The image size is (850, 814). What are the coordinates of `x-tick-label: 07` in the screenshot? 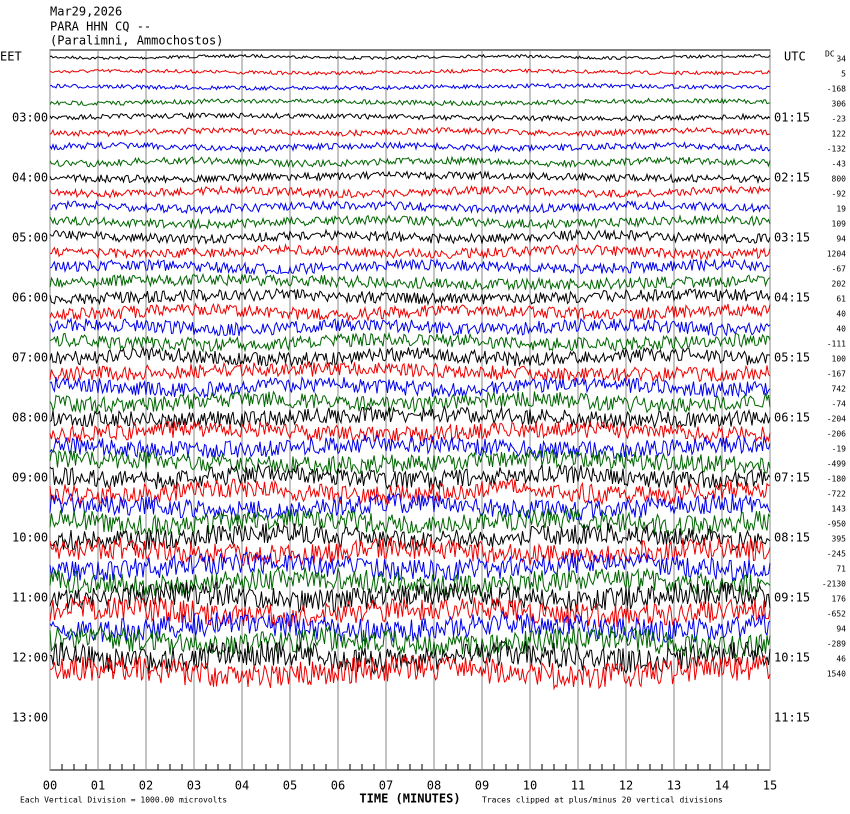 It's located at (386, 786).